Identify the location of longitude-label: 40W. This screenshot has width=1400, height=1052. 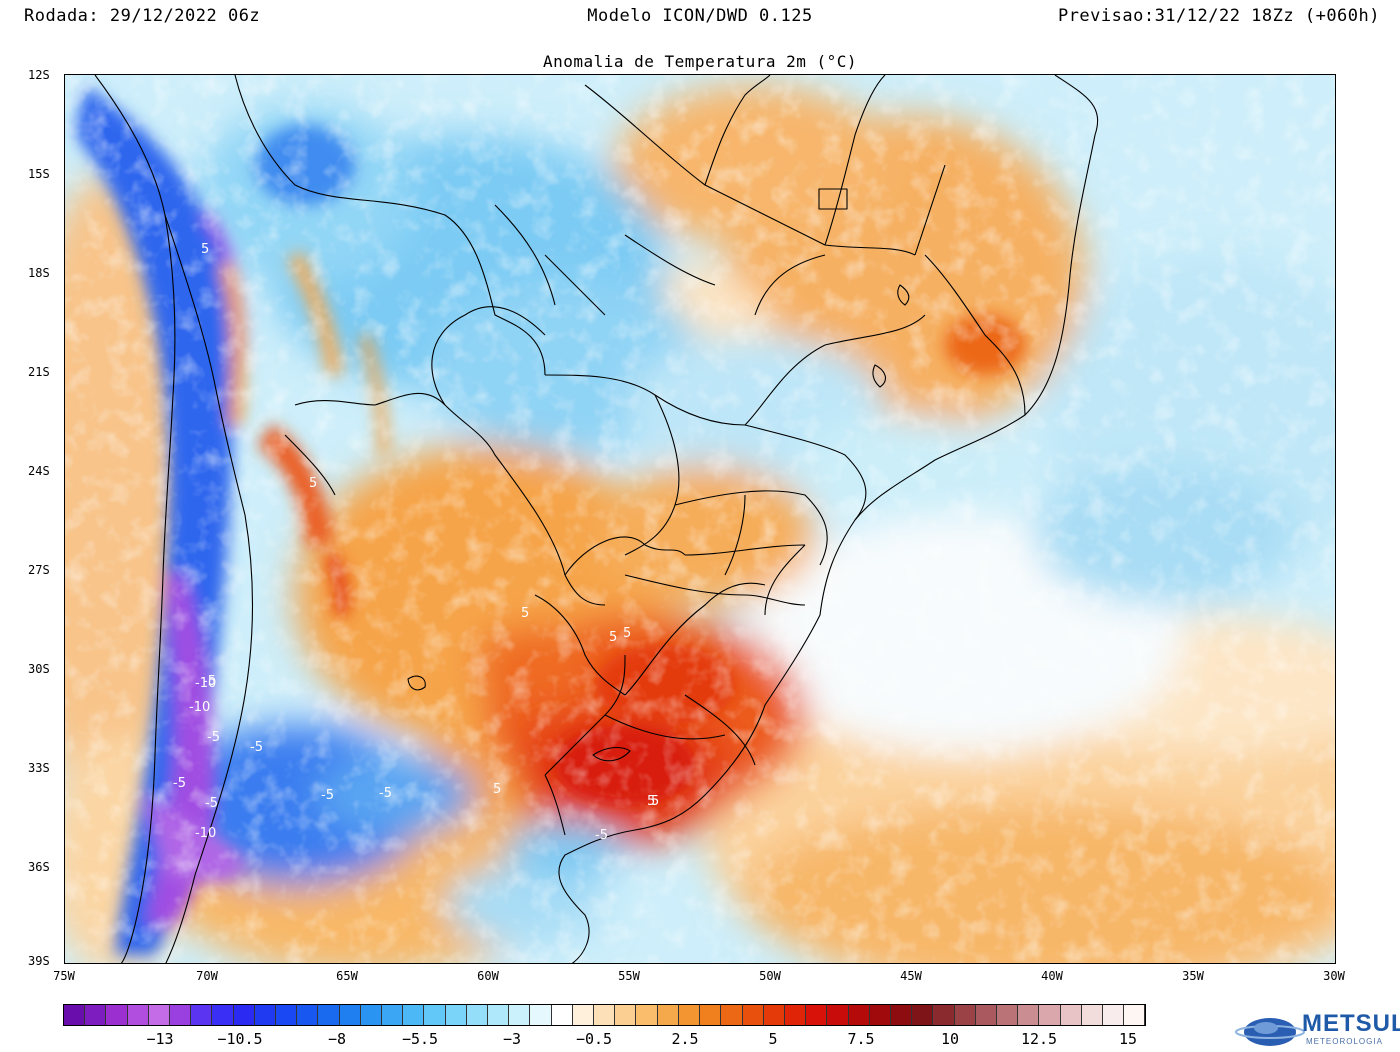
(1052, 976).